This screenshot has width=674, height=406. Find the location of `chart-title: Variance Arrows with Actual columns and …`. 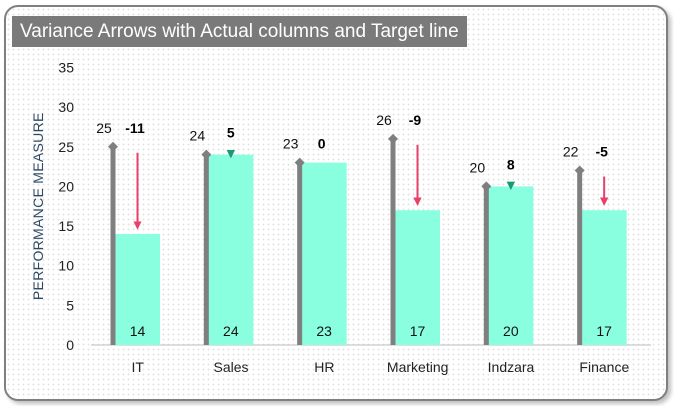

chart-title: Variance Arrows with Actual columns and … is located at coordinates (239, 31).